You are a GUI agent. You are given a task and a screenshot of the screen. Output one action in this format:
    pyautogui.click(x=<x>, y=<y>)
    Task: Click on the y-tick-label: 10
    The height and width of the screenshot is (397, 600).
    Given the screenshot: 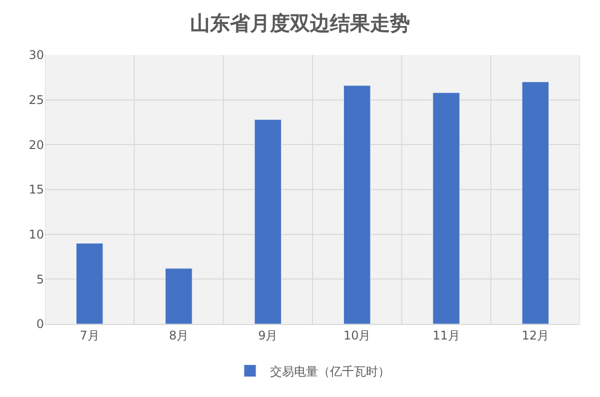 What is the action you would take?
    pyautogui.click(x=36, y=235)
    